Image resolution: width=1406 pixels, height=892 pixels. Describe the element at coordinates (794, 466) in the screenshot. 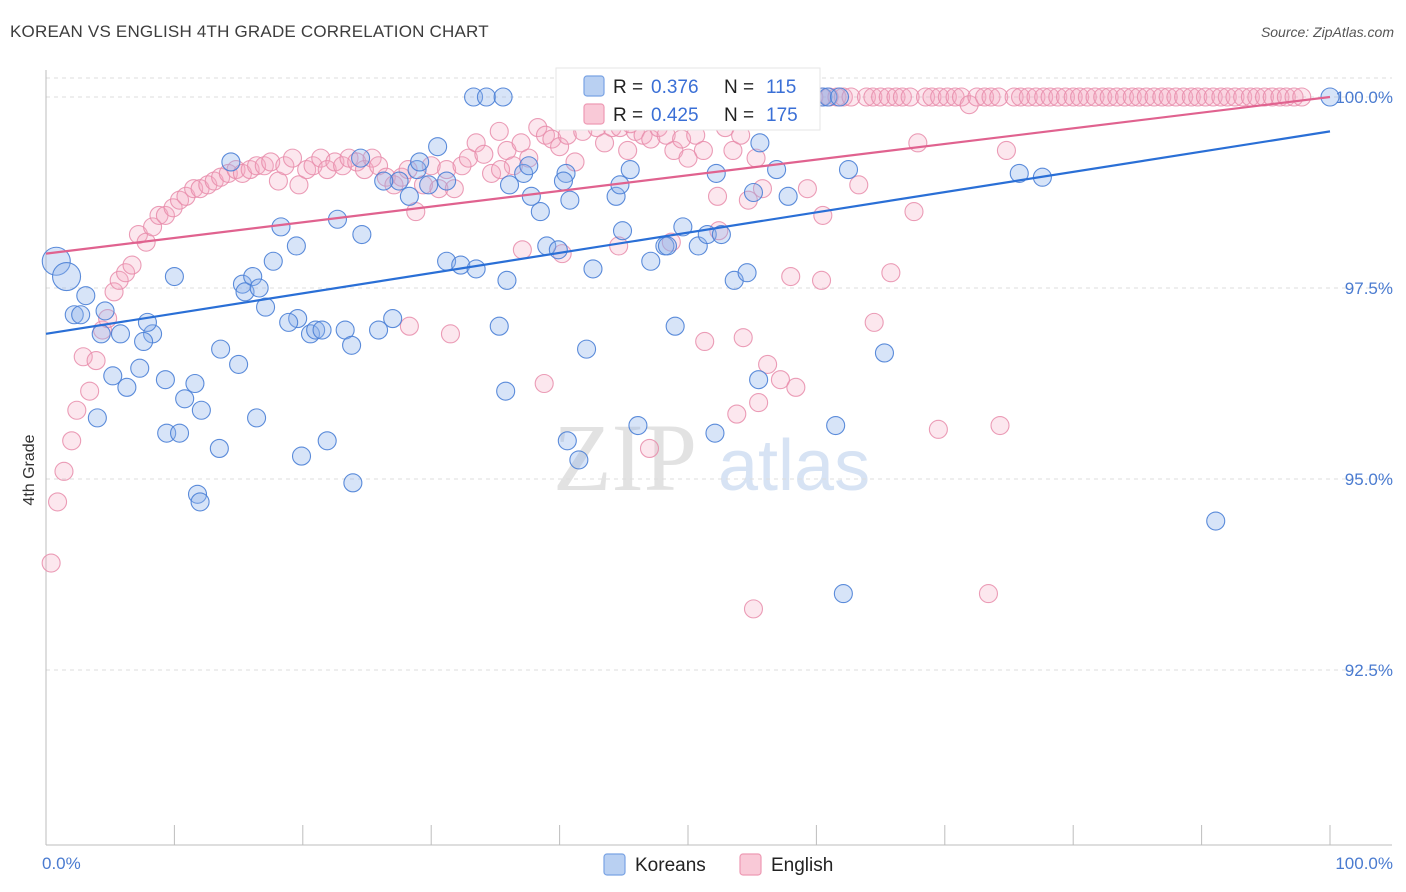

I see `watermark-atlas: atlas` at that location.